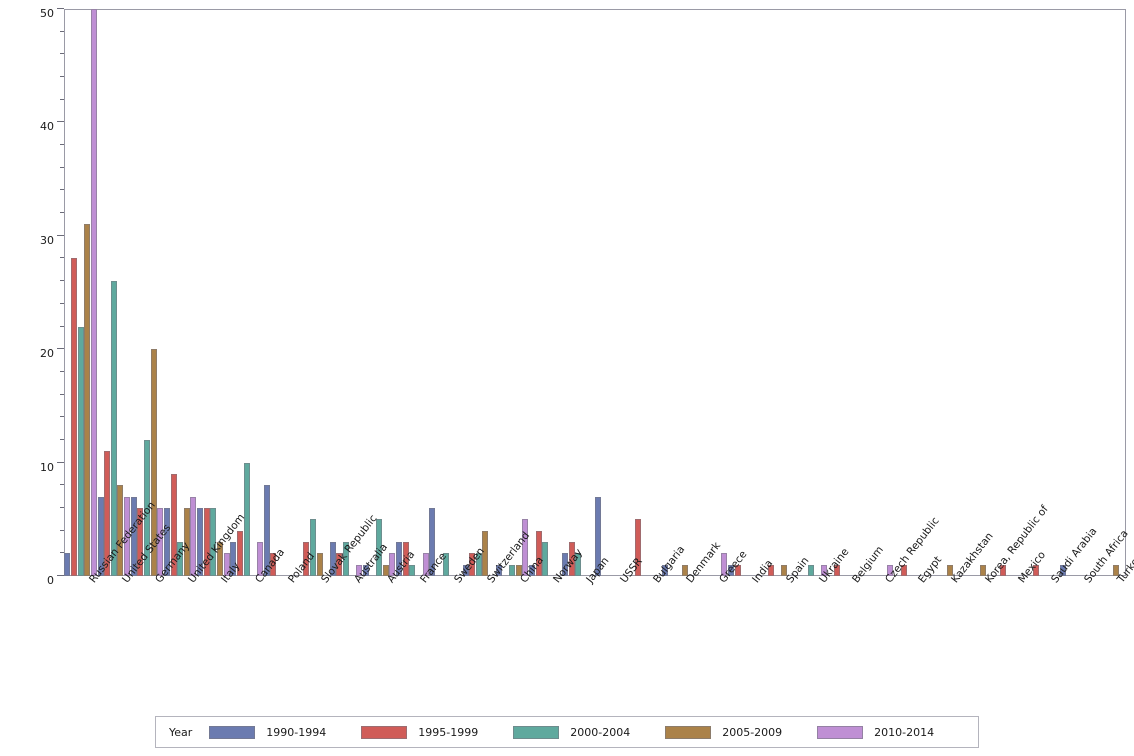 This screenshot has height=756, width=1134. Describe the element at coordinates (703, 562) in the screenshot. I see `x-tick-label: Denmark` at that location.